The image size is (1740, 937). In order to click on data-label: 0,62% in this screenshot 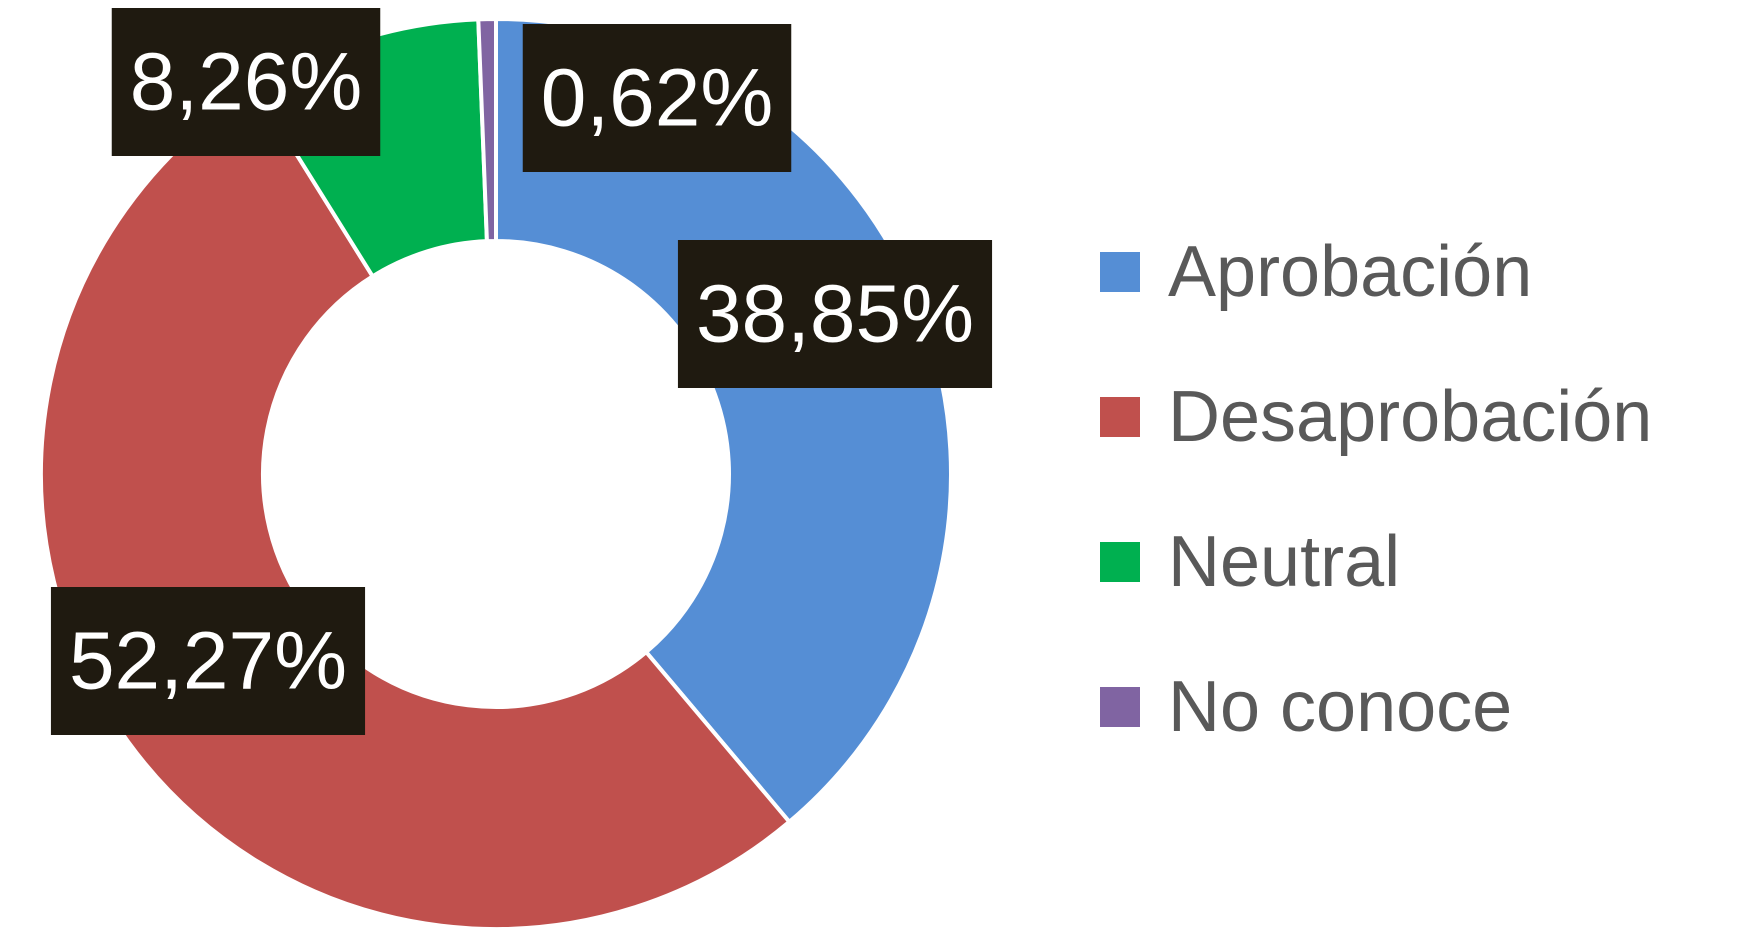, I will do `click(657, 98)`.